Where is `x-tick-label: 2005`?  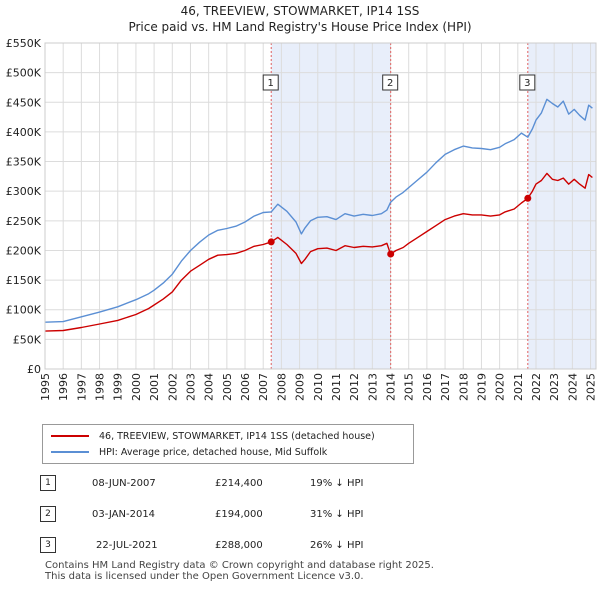 x-tick-label: 2005 is located at coordinates (227, 387).